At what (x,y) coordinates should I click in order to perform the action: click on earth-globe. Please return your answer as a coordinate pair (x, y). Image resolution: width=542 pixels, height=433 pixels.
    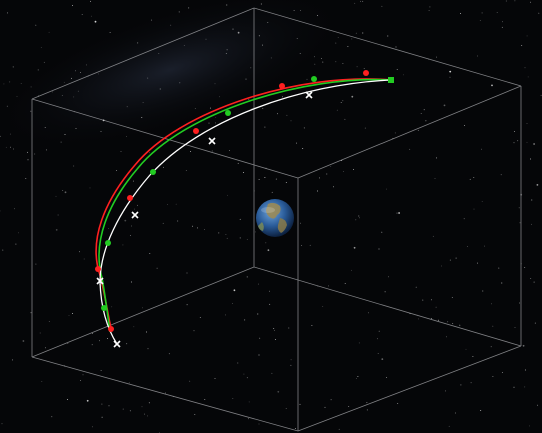
    Looking at the image, I should click on (275, 218).